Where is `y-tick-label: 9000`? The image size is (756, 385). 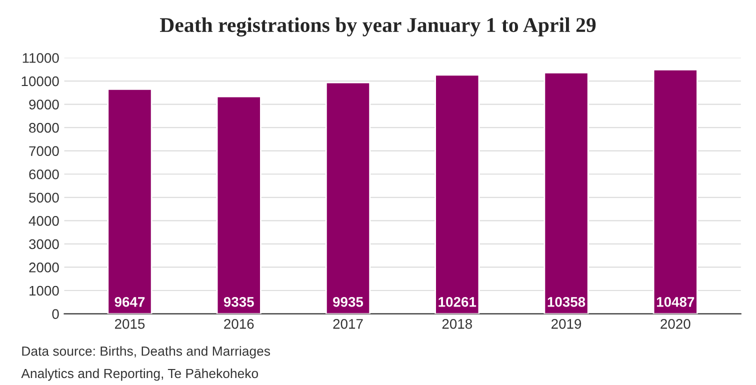
y-tick-label: 9000 is located at coordinates (44, 105).